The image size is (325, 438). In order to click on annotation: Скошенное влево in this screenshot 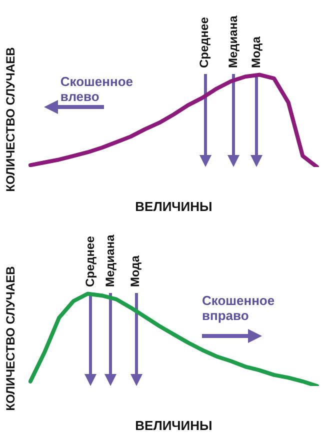, I will do `click(97, 89)`.